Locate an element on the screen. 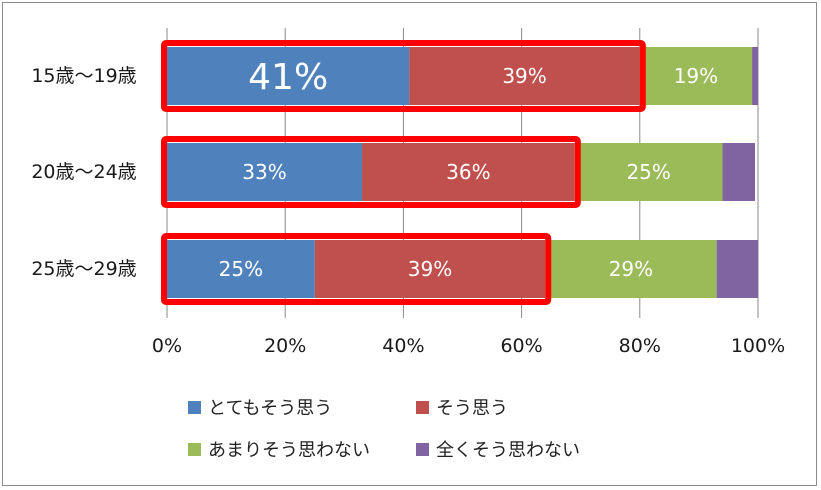 The width and height of the screenshot is (821, 490). data-label: 36% is located at coordinates (468, 172).